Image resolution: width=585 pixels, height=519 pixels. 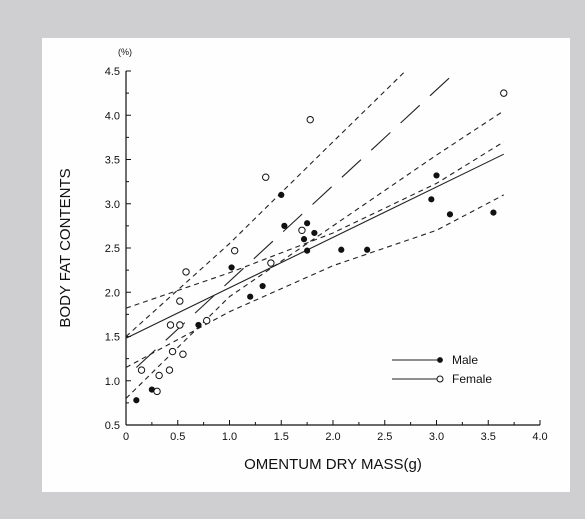 I want to click on x-tick-label: 2.5, so click(x=384, y=437).